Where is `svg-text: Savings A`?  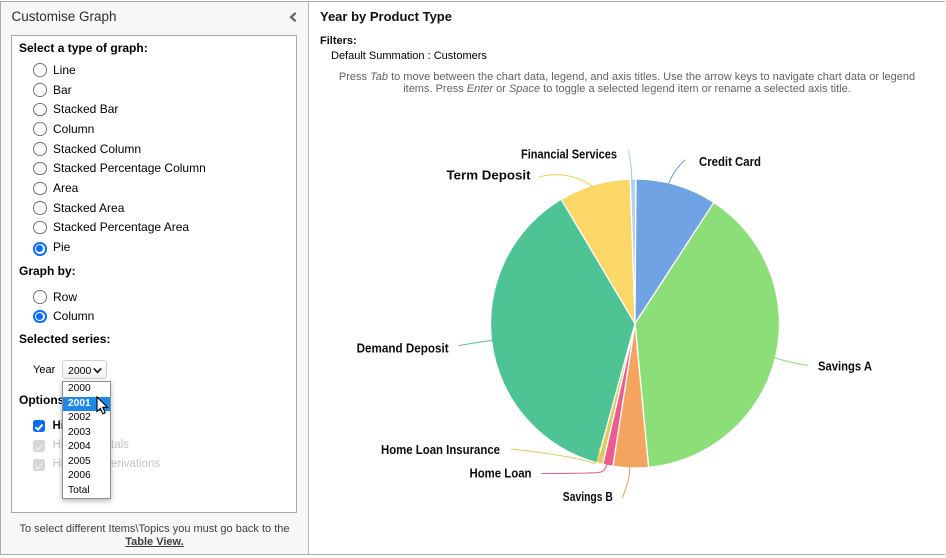
svg-text: Savings A is located at coordinates (845, 366).